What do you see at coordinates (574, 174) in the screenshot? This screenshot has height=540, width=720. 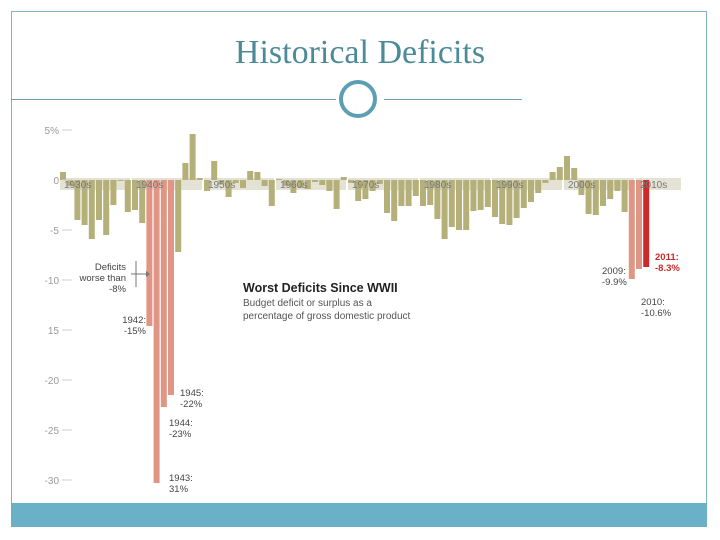 I see `bar-2001` at bounding box center [574, 174].